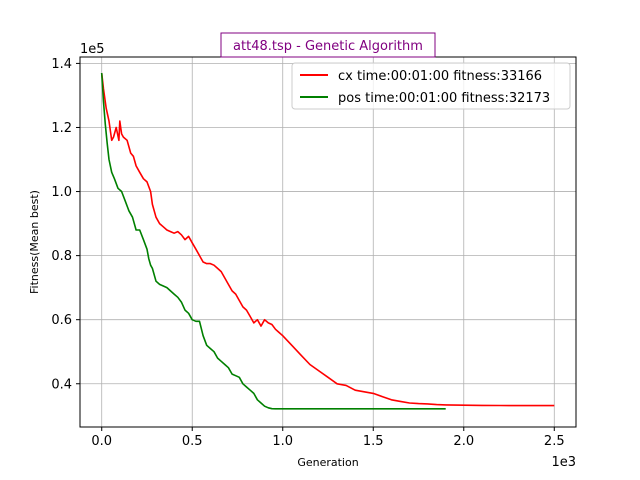 The height and width of the screenshot is (480, 640). I want to click on y-axis-label: Fitness(Mean best), so click(34, 242).